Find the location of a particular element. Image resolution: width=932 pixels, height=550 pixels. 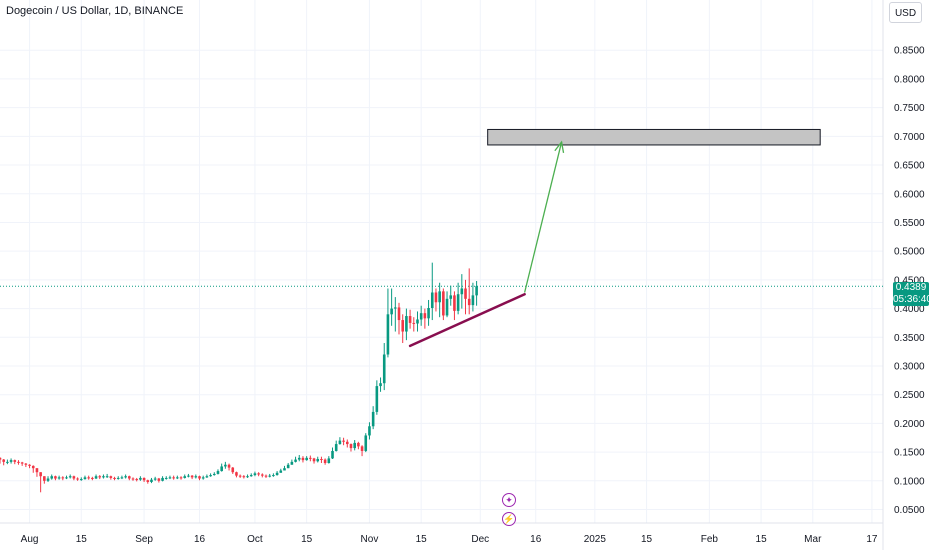

currency-button: USD is located at coordinates (905, 12).